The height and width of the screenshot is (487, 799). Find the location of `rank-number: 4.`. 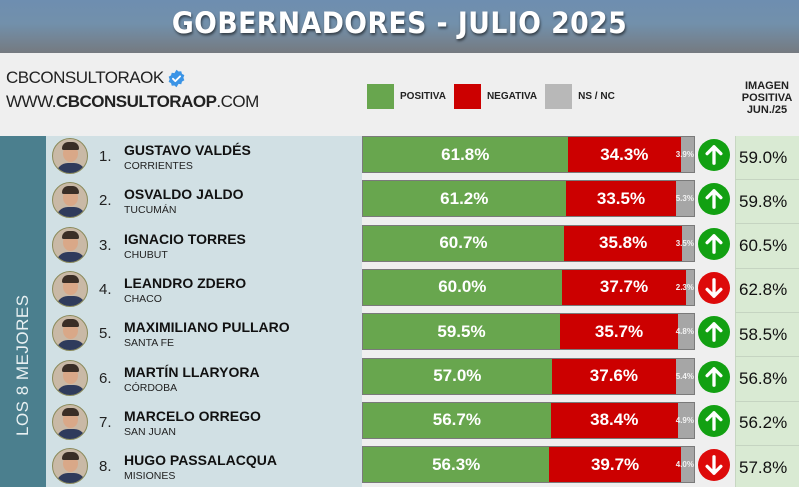

rank-number: 4. is located at coordinates (105, 289).